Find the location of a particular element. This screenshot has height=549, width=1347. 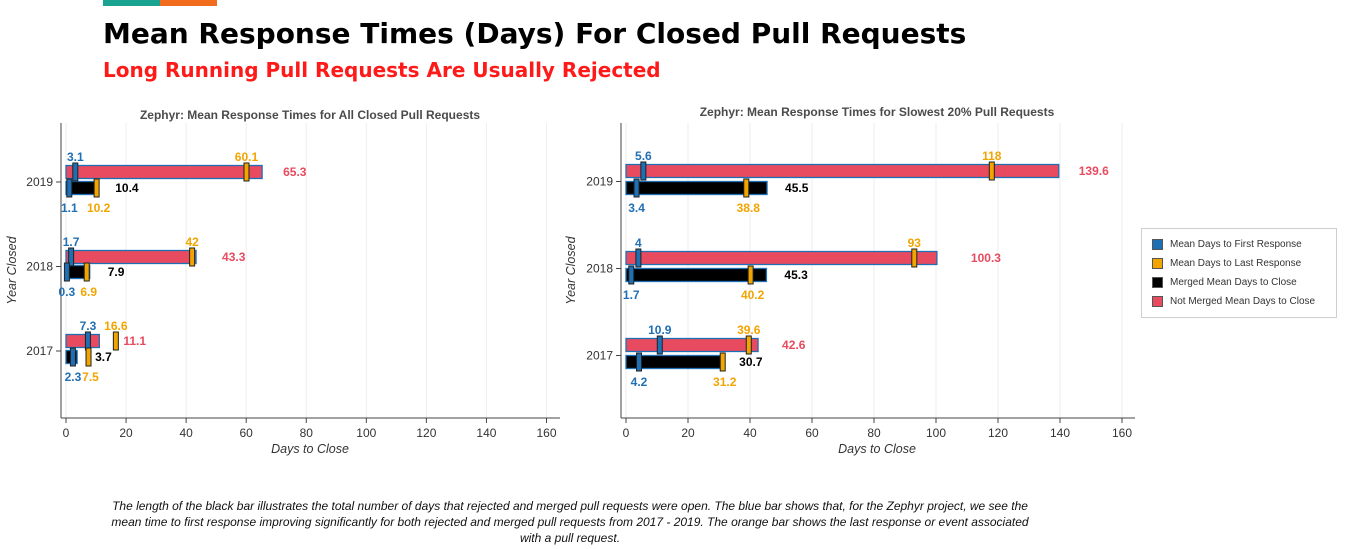

data-label-first-response: 4 is located at coordinates (638, 243).